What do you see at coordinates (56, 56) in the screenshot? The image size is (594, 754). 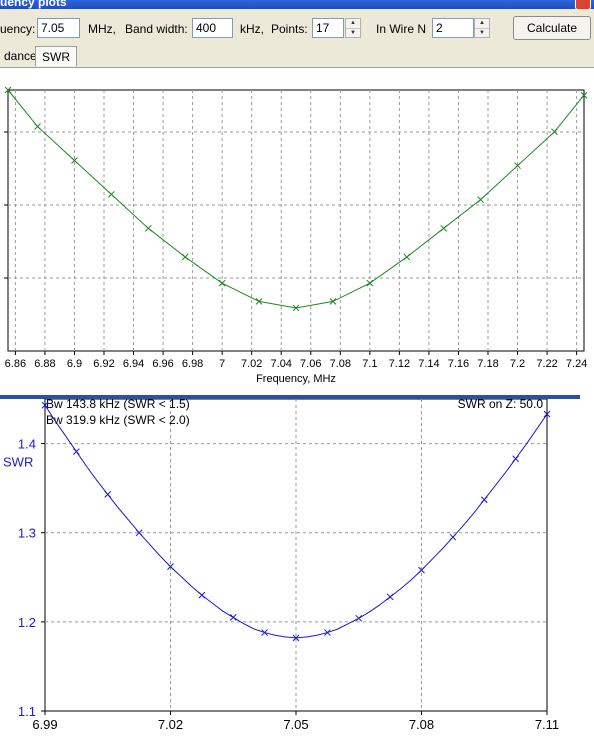 I see `tab-swr: SWR` at bounding box center [56, 56].